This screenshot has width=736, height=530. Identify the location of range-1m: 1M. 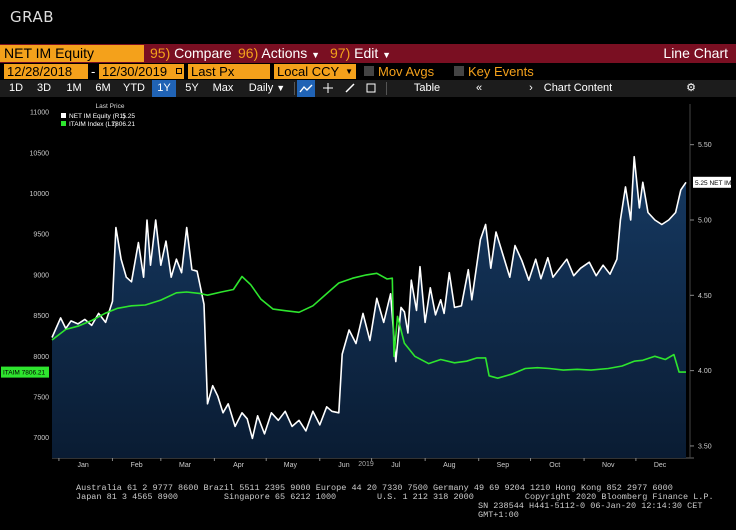
(74, 88).